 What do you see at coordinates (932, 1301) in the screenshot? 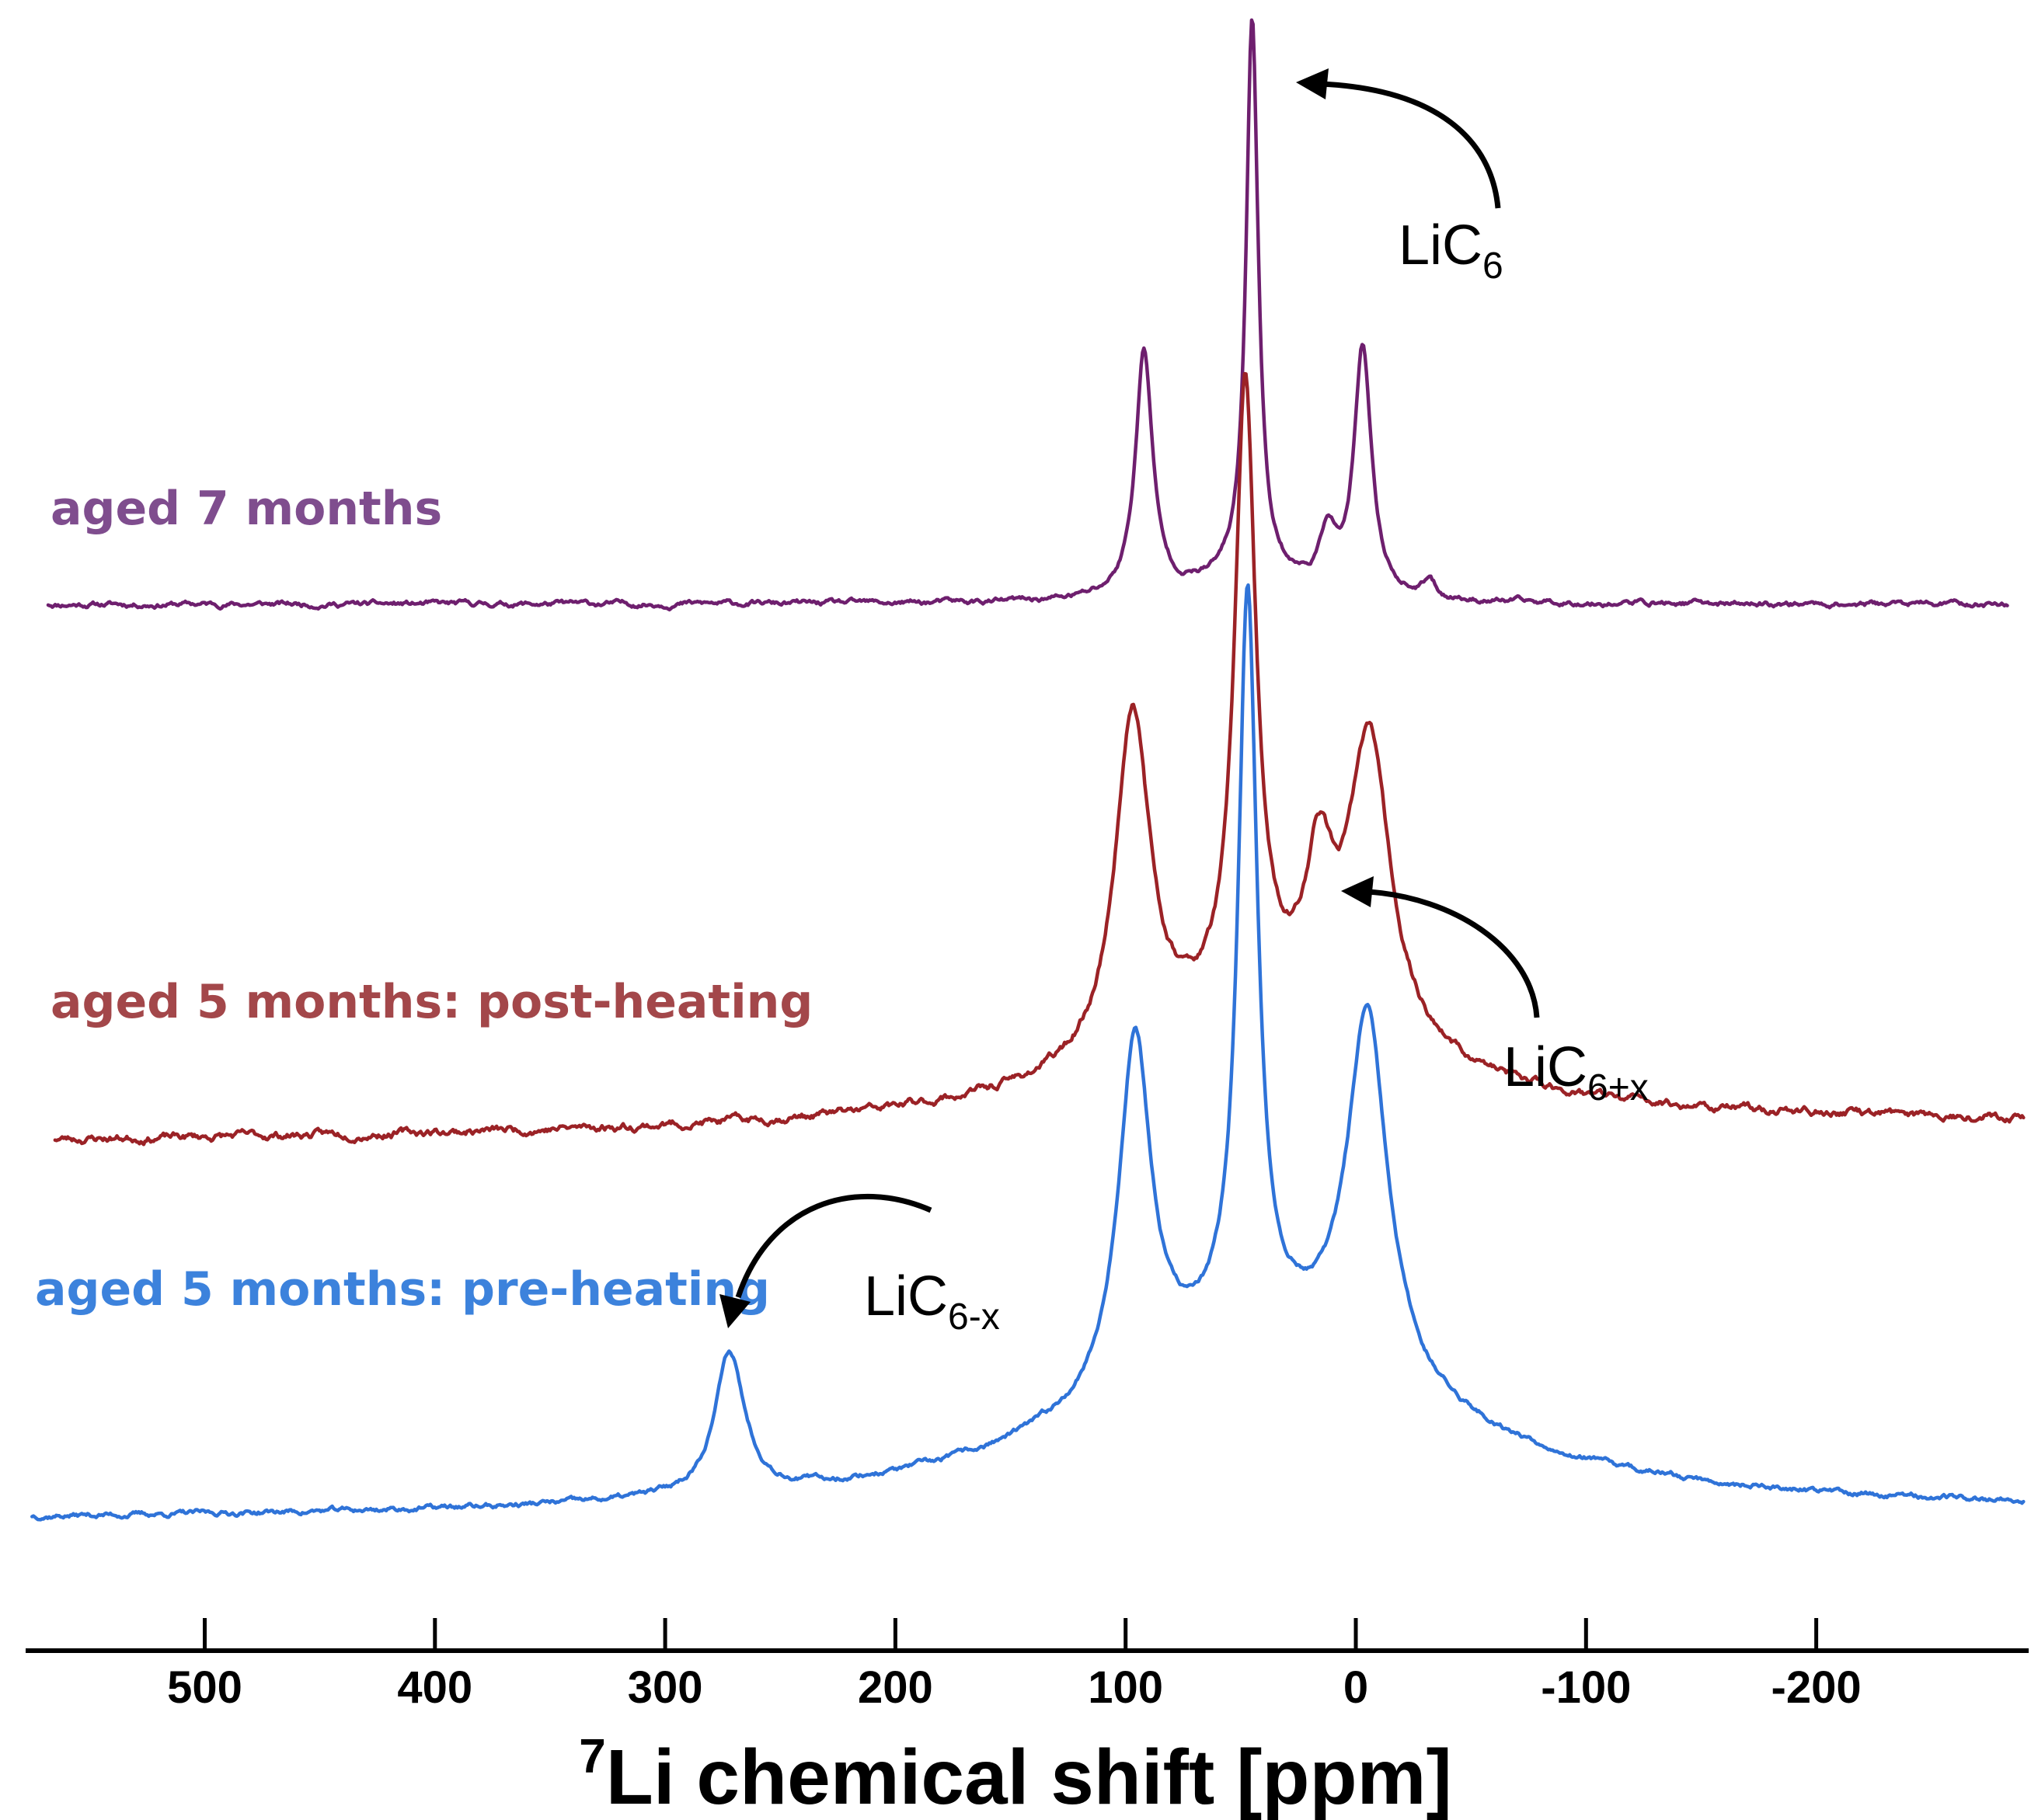
I see `annotation-lic6-minus-x: LiC6-x` at bounding box center [932, 1301].